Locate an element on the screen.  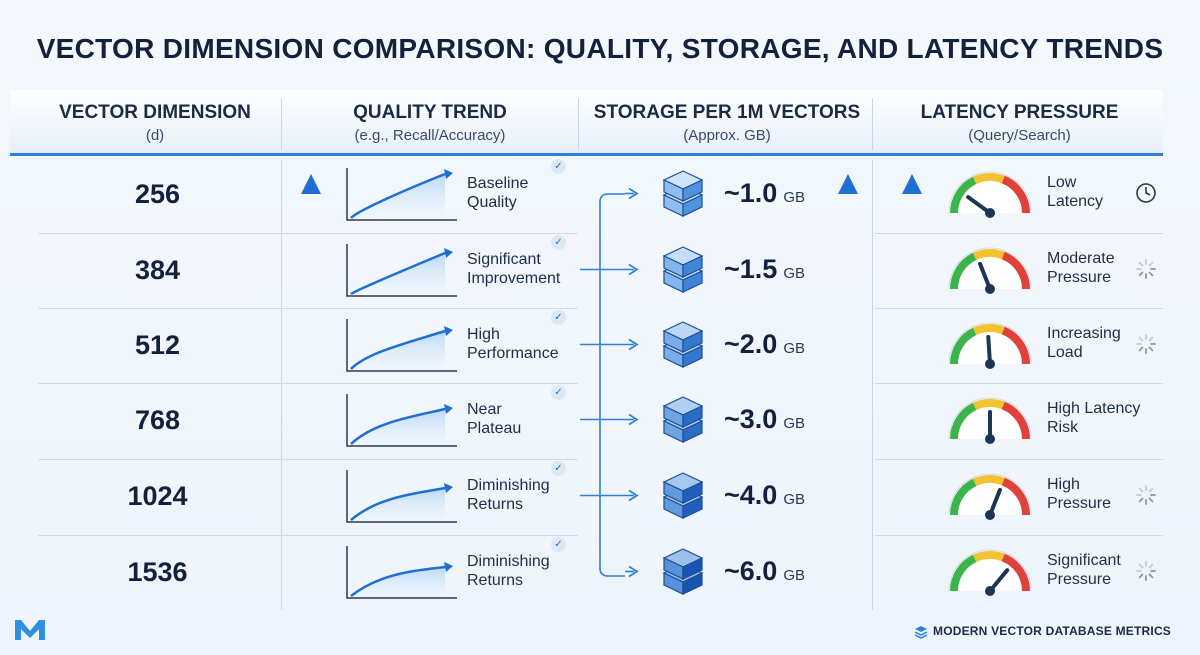
storage-amount: ~6.0 is located at coordinates (751, 570).